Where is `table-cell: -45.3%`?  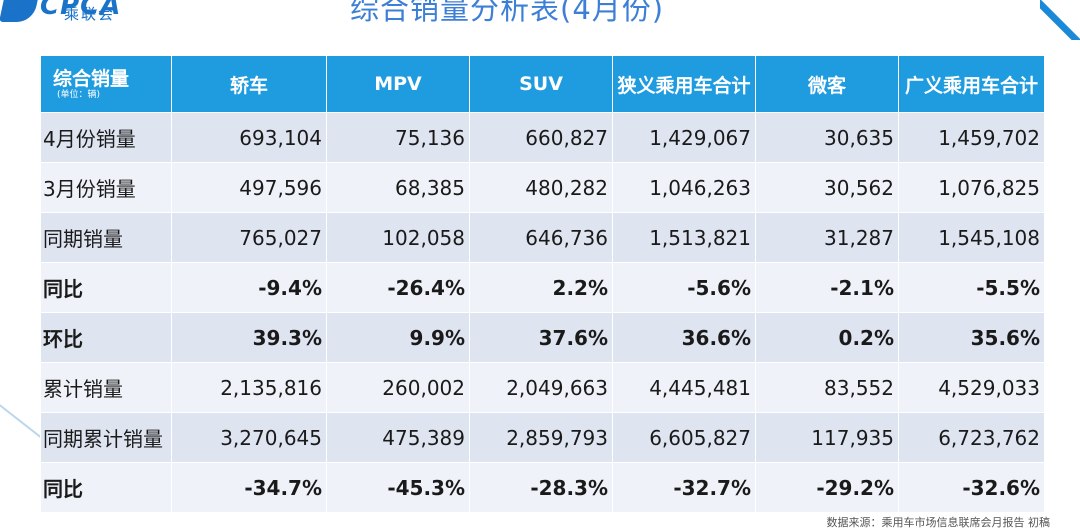
table-cell: -45.3% is located at coordinates (398, 487).